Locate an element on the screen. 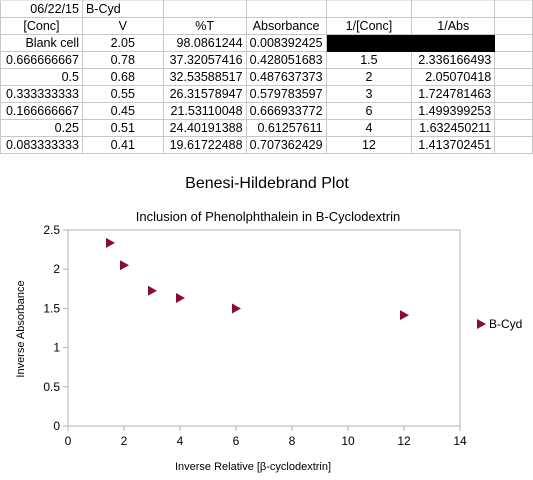 The height and width of the screenshot is (480, 533). y-tick-label: 1.5 is located at coordinates (51, 308).